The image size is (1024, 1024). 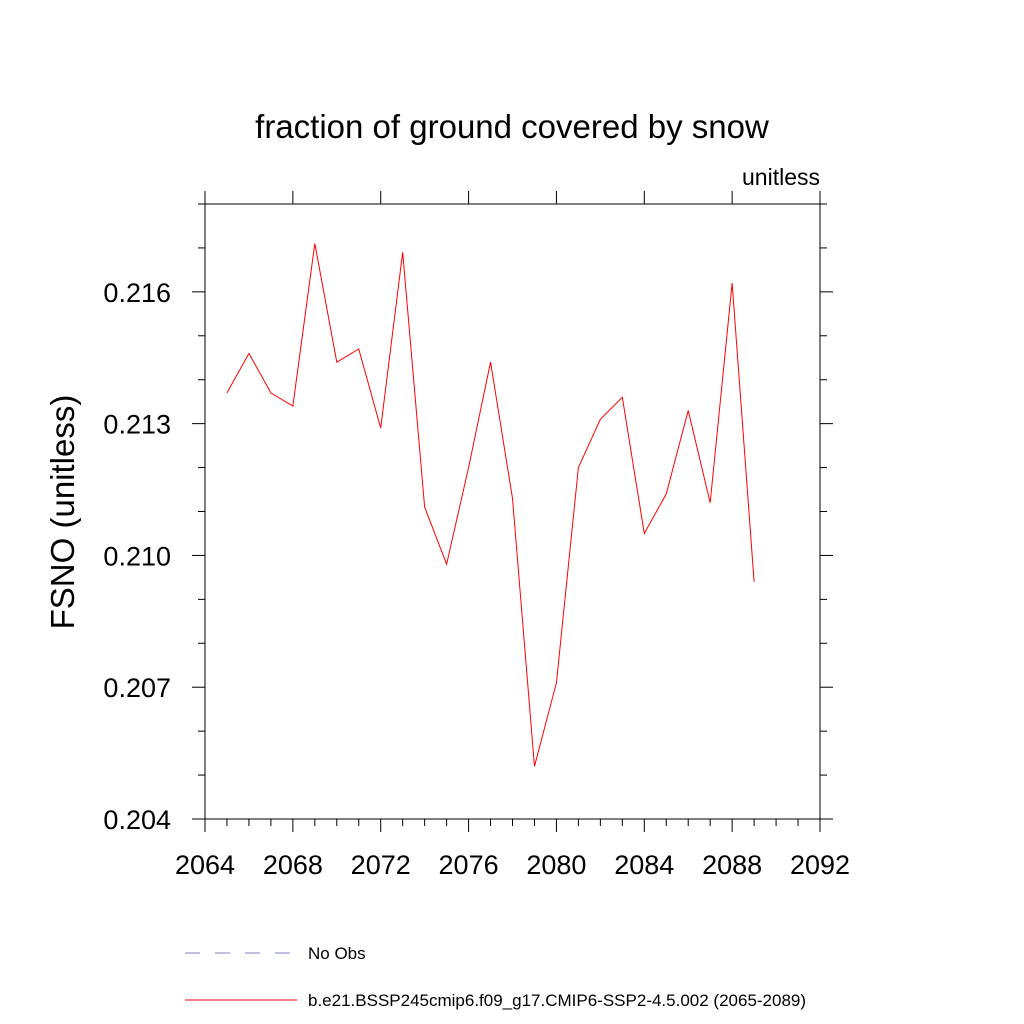 I want to click on legend-label-no-obs: No Obs, so click(x=337, y=953).